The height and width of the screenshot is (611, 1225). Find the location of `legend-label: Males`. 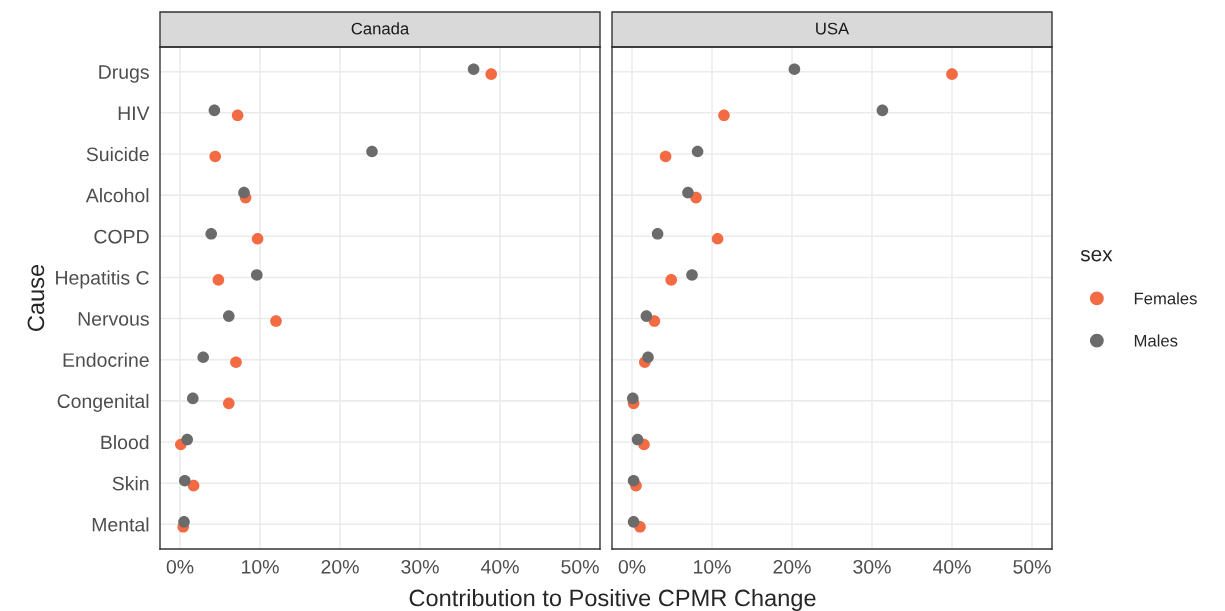

legend-label: Males is located at coordinates (1156, 340).